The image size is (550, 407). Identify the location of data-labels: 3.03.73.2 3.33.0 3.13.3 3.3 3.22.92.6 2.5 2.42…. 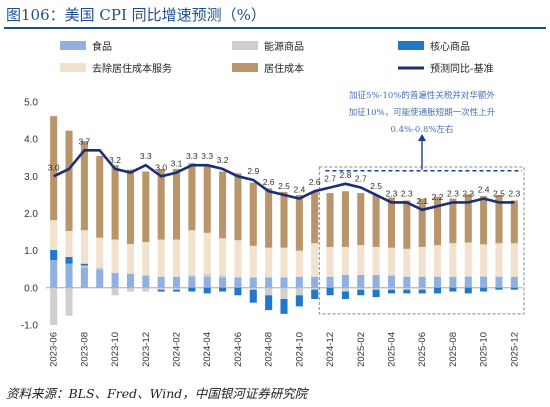
(284, 170).